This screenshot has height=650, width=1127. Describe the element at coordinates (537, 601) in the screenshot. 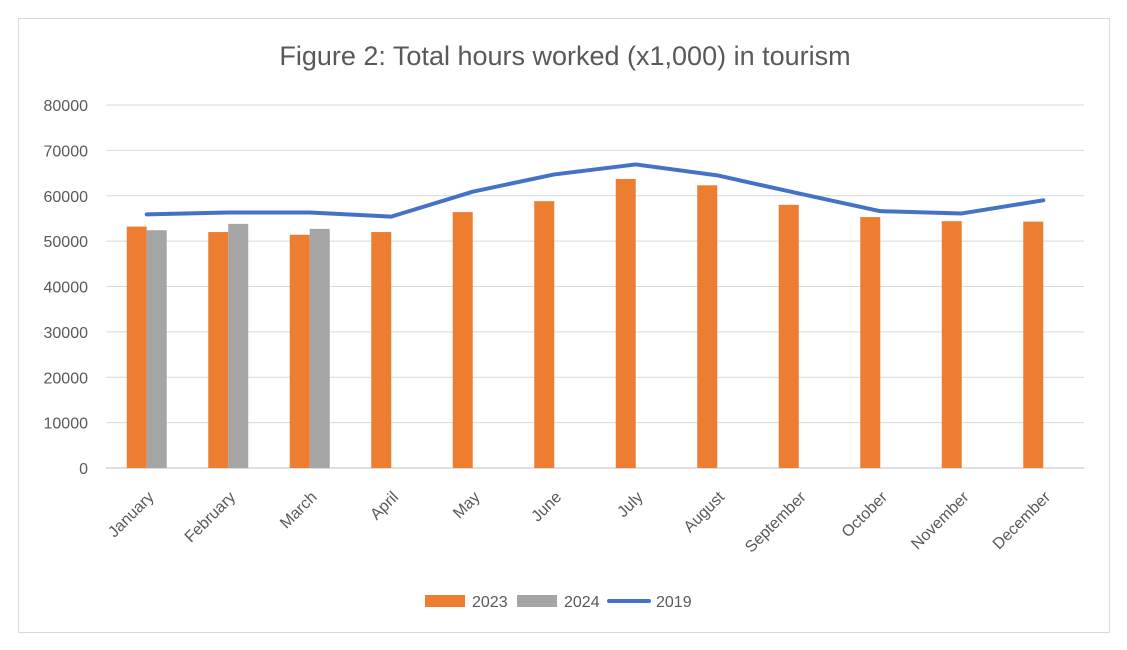

I see `legend-swatch-2024` at that location.